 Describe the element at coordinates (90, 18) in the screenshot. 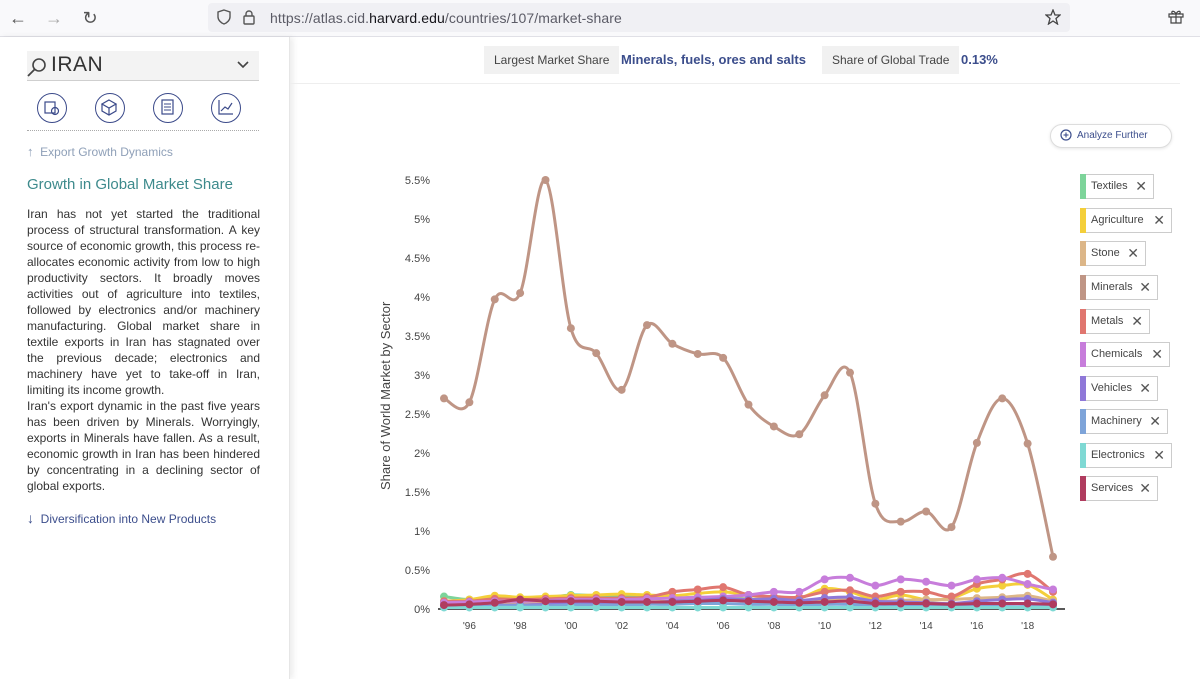

I see `reload-icon: ↻` at that location.